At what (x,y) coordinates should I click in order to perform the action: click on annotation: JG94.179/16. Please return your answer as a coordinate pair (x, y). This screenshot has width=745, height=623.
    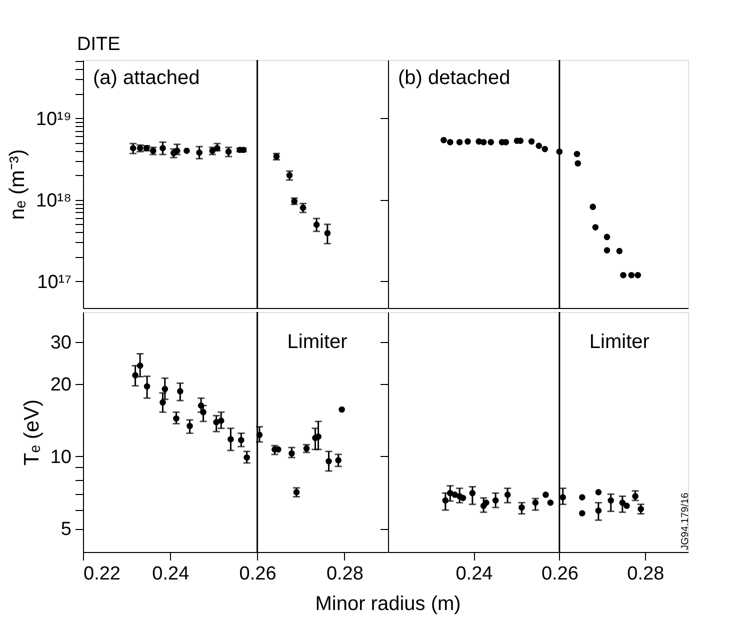
    Looking at the image, I should click on (685, 521).